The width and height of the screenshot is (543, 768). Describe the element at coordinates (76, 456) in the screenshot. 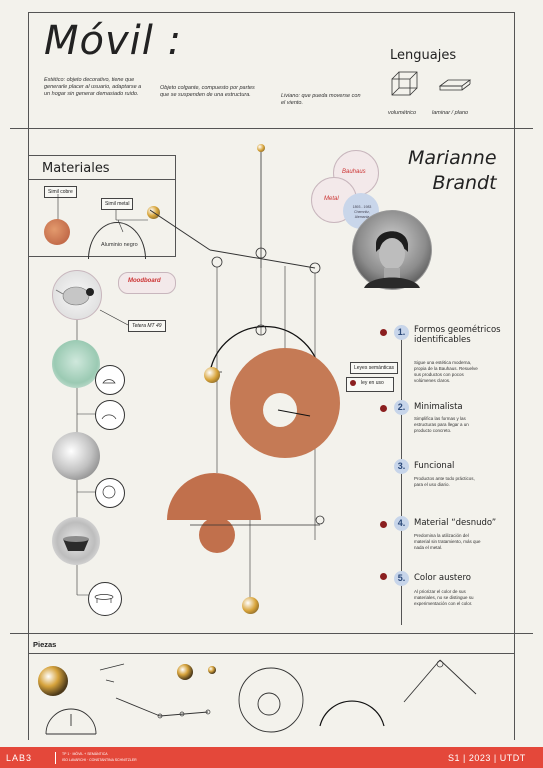

I see `moodboard-sphere-image` at that location.